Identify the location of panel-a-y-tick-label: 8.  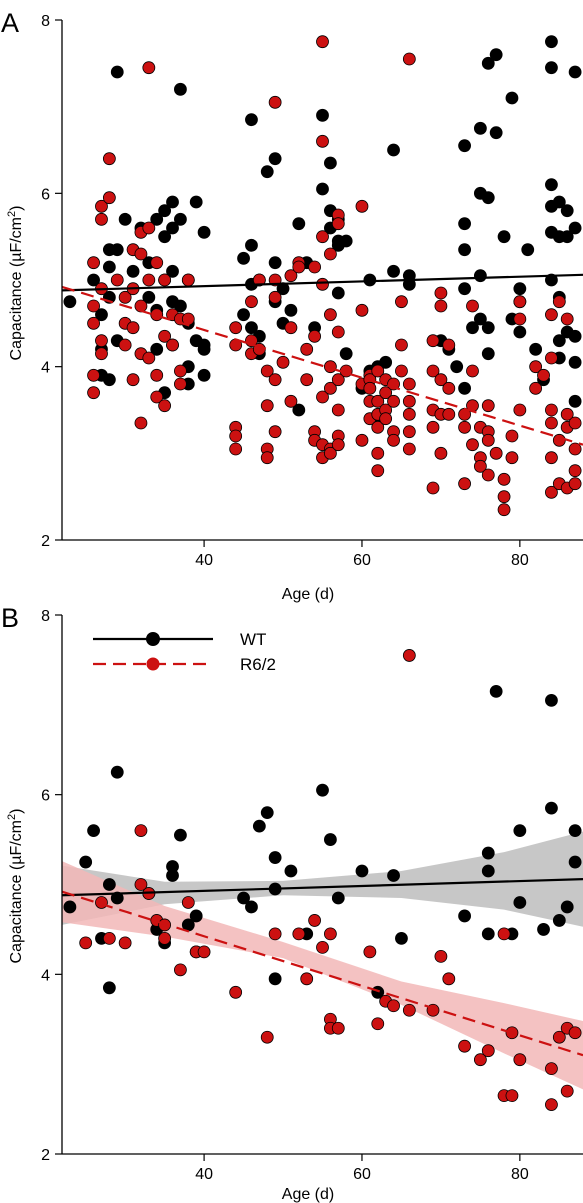
(45, 21).